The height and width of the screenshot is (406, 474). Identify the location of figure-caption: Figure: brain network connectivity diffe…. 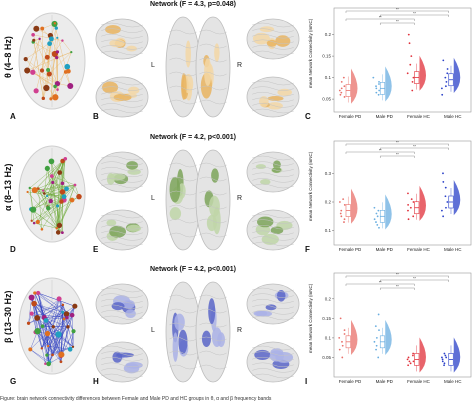
(136, 399).